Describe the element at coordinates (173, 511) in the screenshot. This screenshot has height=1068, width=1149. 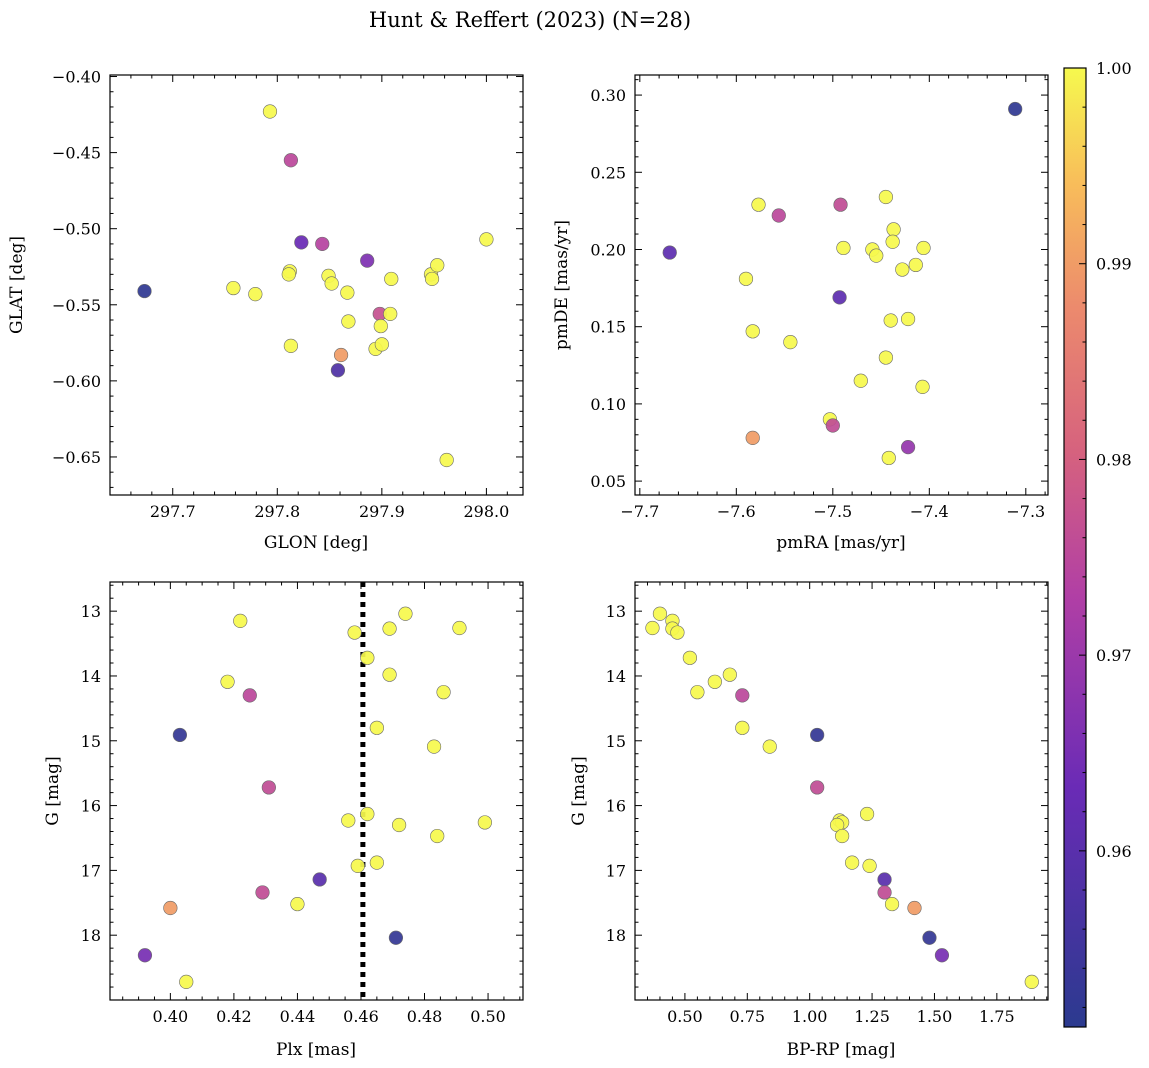
I see `x-tick-label: 297.7` at that location.